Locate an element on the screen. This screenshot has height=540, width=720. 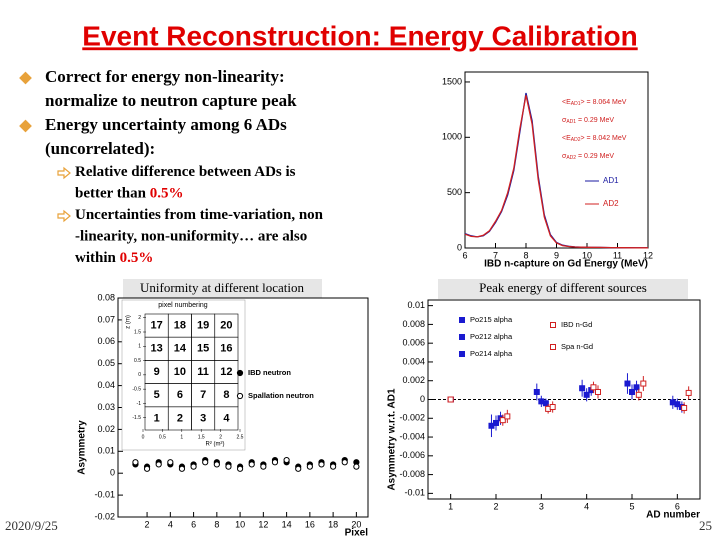
legend-label: AD1 is located at coordinates (611, 180).